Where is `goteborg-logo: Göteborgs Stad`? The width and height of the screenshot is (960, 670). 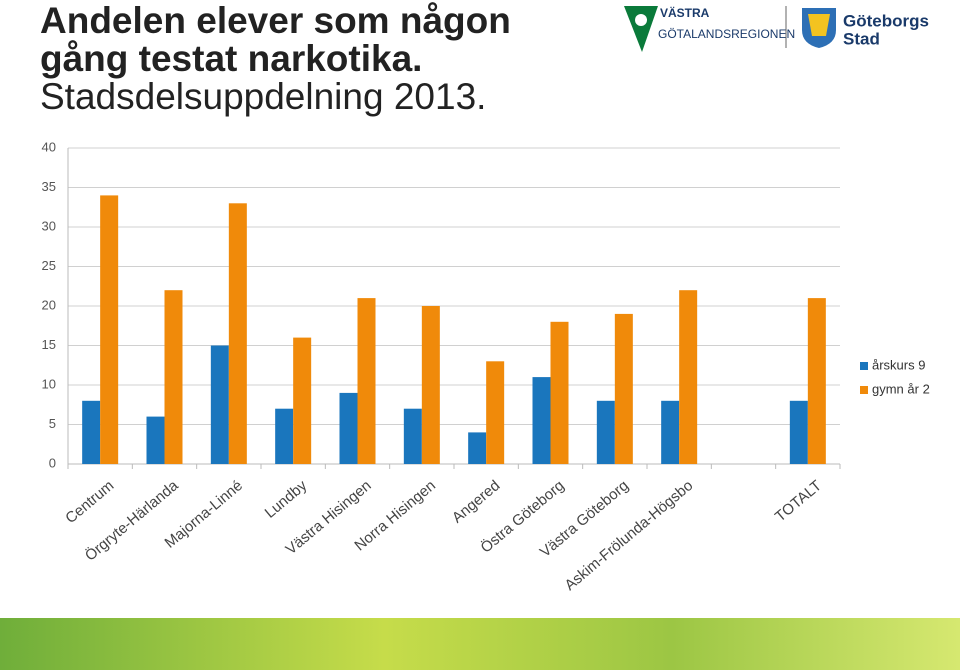 goteborg-logo: Göteborgs Stad is located at coordinates (865, 28).